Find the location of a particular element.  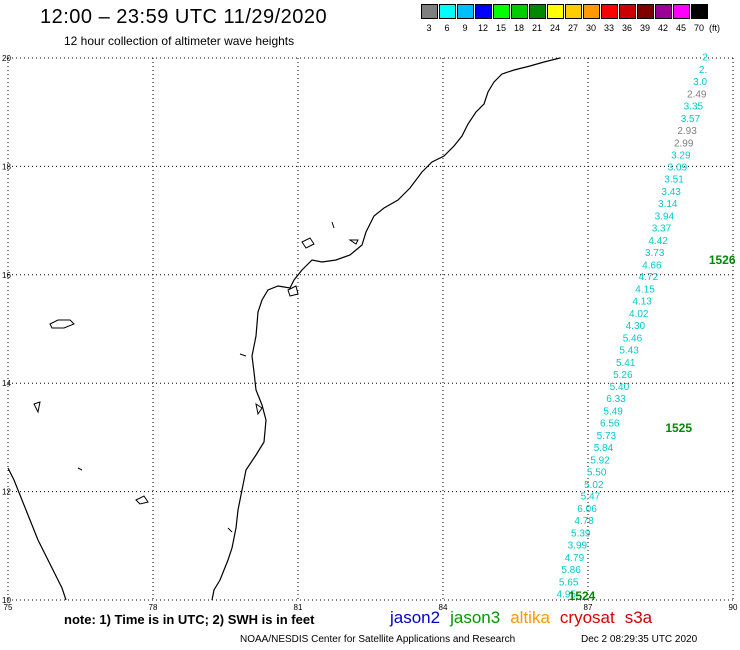

lat-tick-label: 18 is located at coordinates (6, 166).